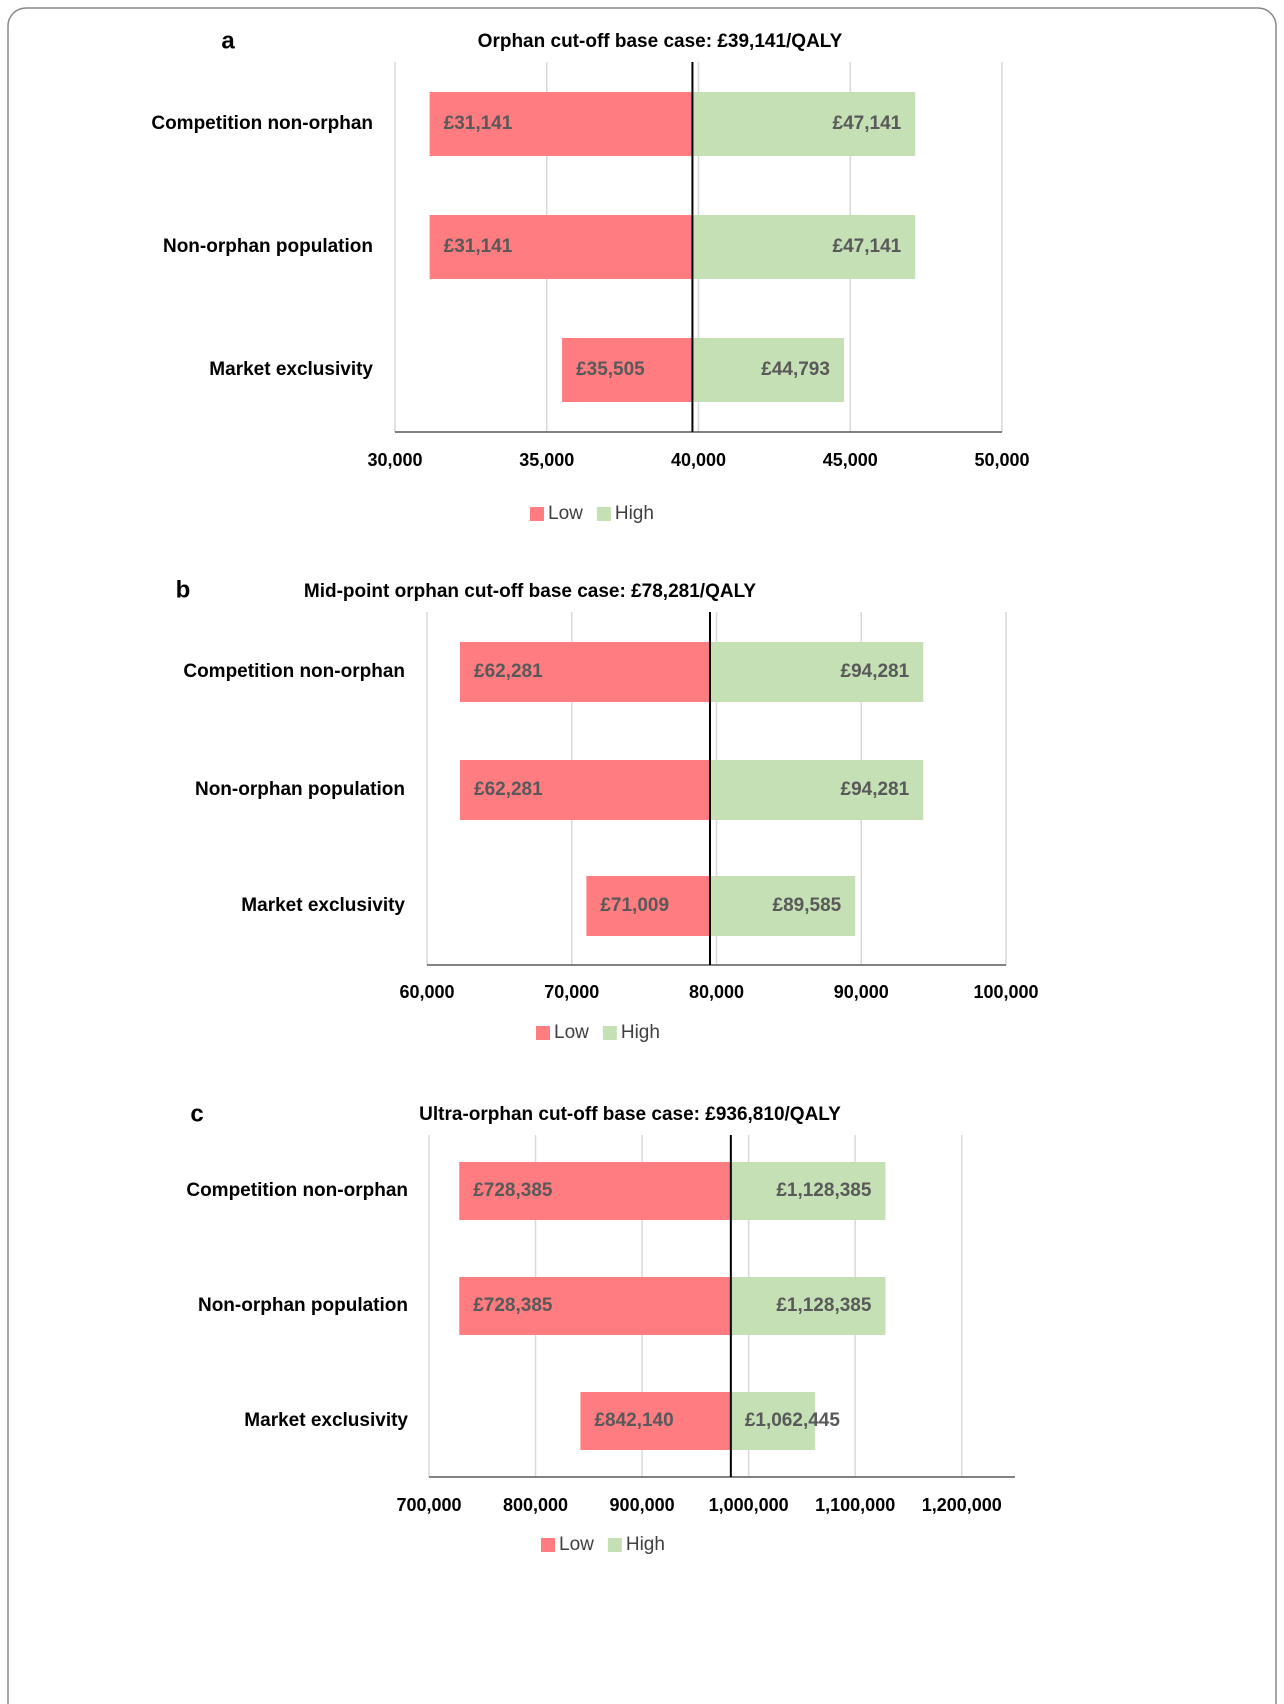 The image size is (1284, 1704). Describe the element at coordinates (428, 1505) in the screenshot. I see `x-tick-label: 700,000` at that location.